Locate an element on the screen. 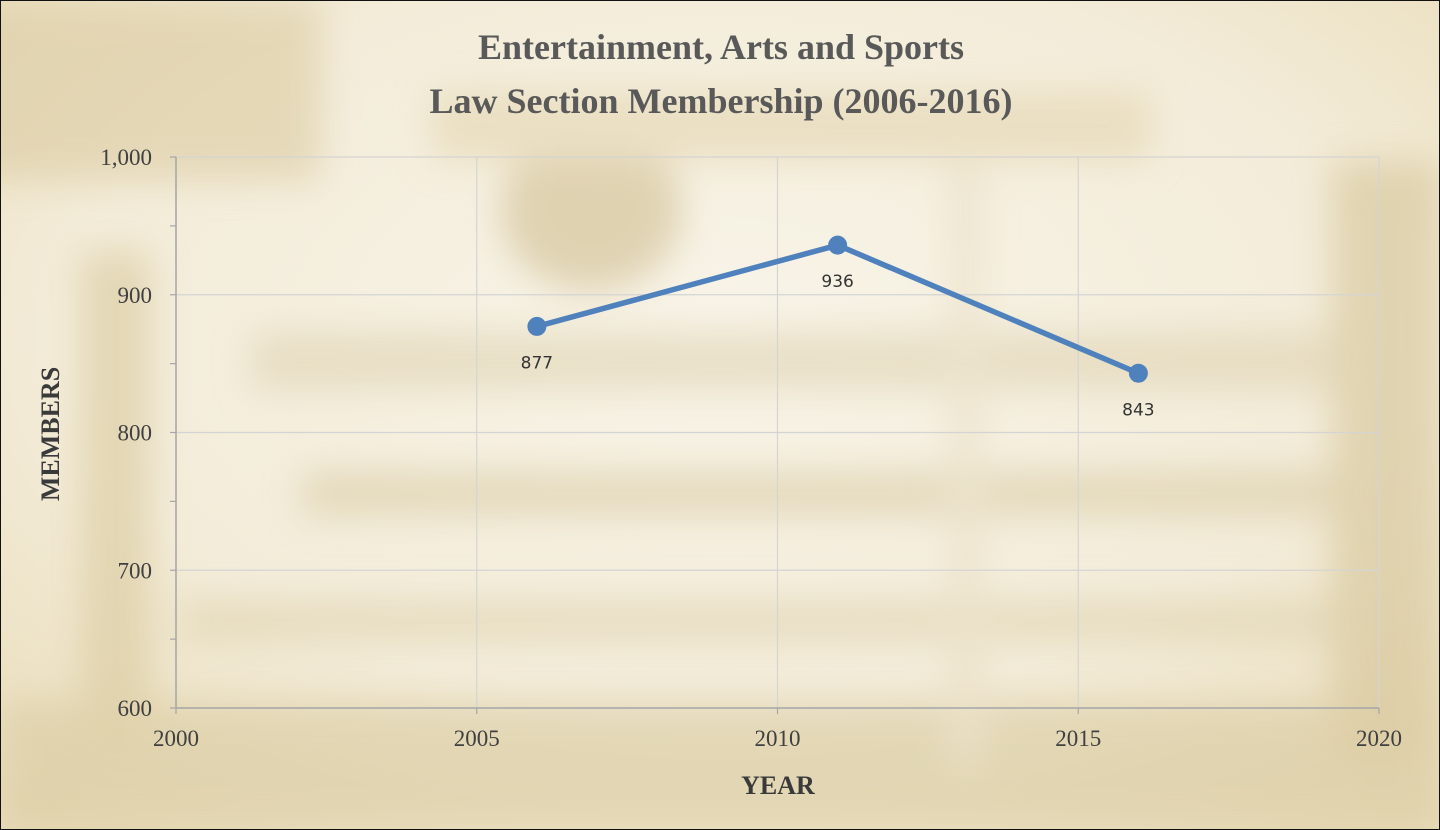 The image size is (1440, 830). y-tick-label: 900 is located at coordinates (135, 295).